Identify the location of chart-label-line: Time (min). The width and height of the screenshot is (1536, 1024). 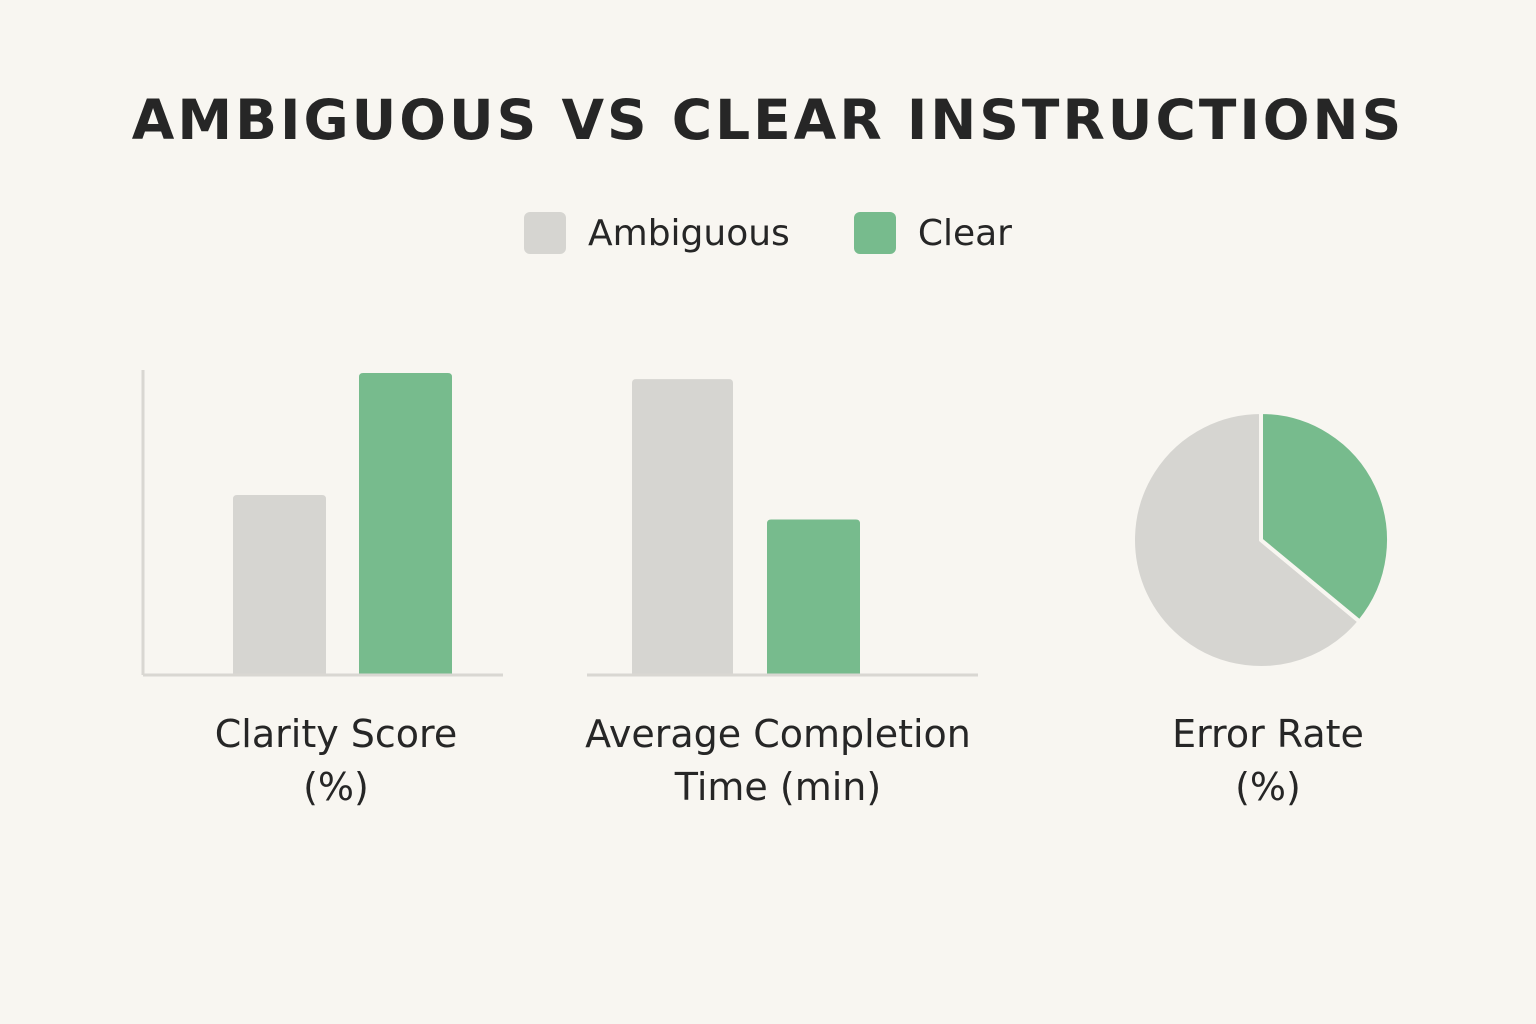
(778, 787).